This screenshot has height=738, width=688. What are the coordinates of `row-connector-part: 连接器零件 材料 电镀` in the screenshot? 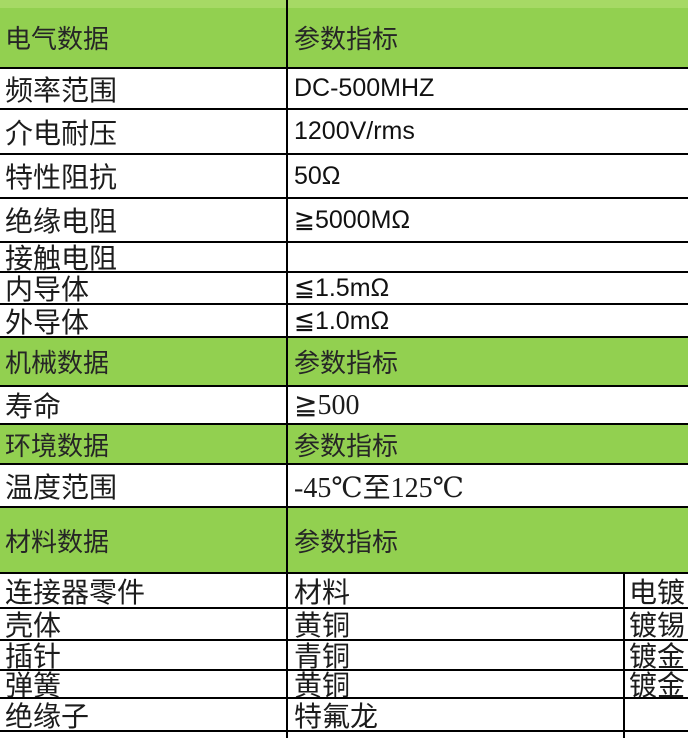 It's located at (344, 591).